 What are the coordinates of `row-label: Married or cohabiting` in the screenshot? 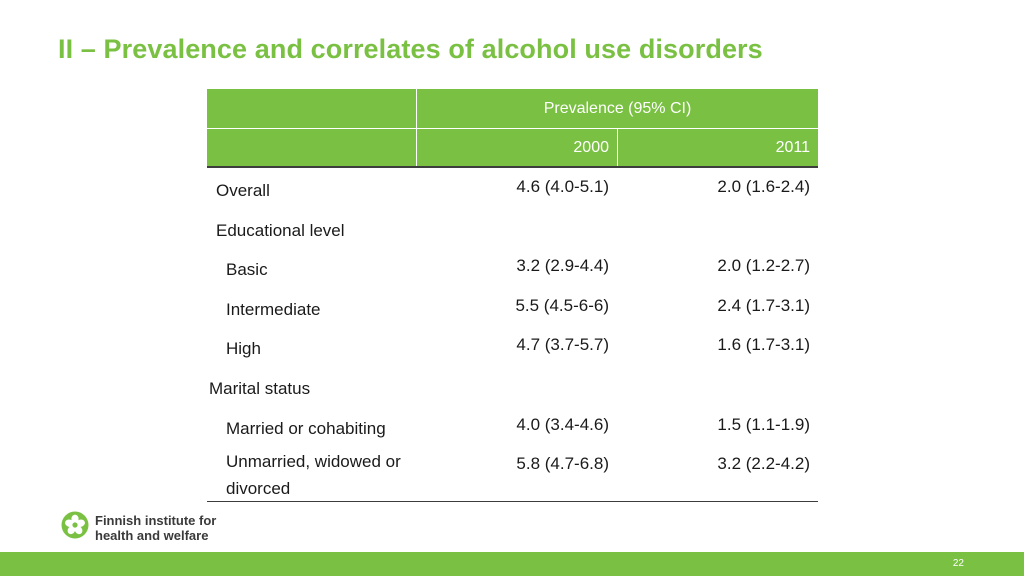 It's located at (306, 428).